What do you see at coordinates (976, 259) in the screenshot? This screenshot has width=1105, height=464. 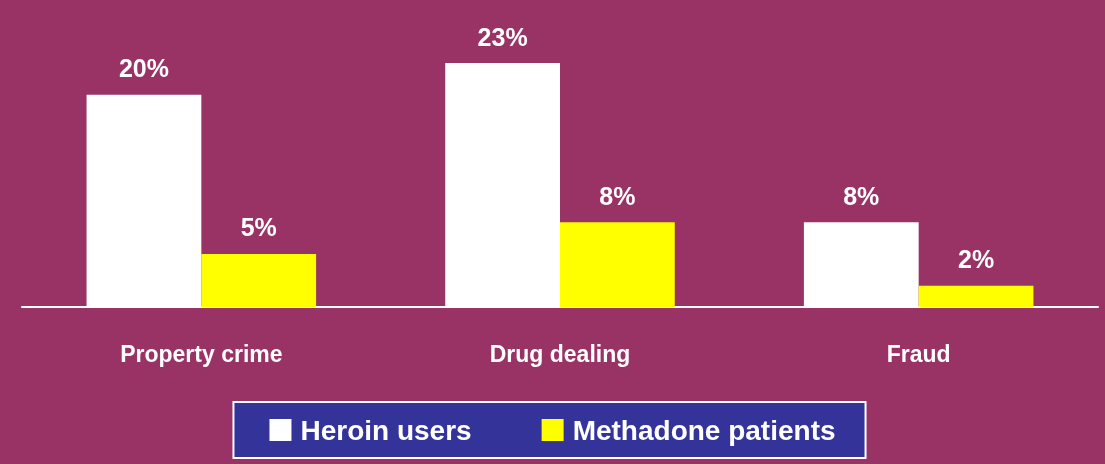 I see `data-label: 2%` at bounding box center [976, 259].